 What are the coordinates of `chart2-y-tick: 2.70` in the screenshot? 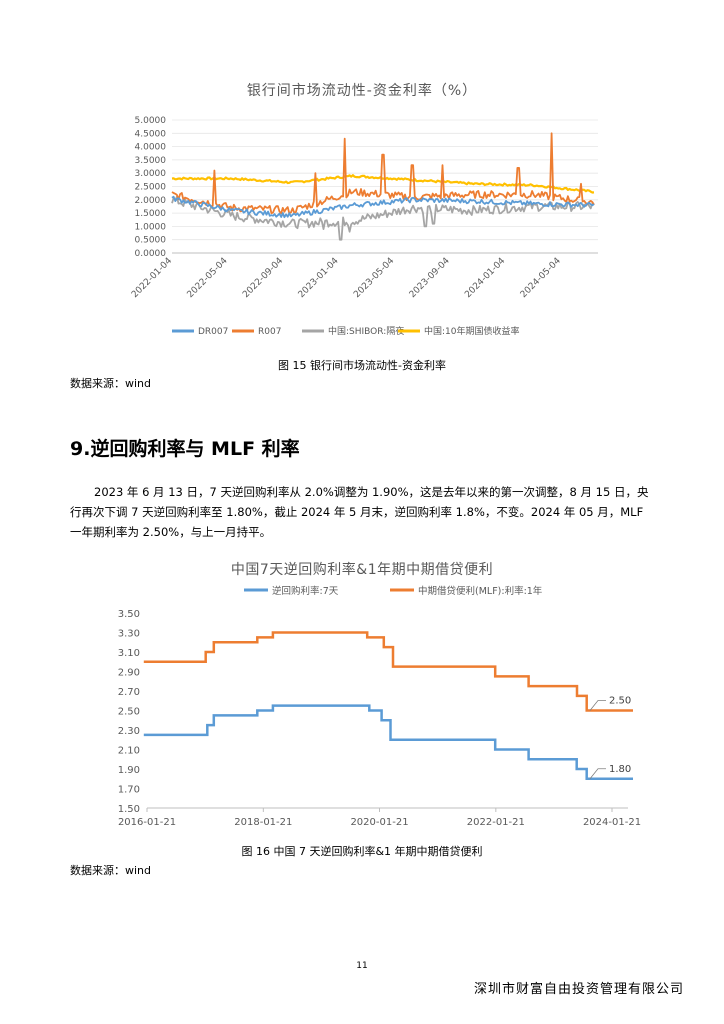 It's located at (129, 692).